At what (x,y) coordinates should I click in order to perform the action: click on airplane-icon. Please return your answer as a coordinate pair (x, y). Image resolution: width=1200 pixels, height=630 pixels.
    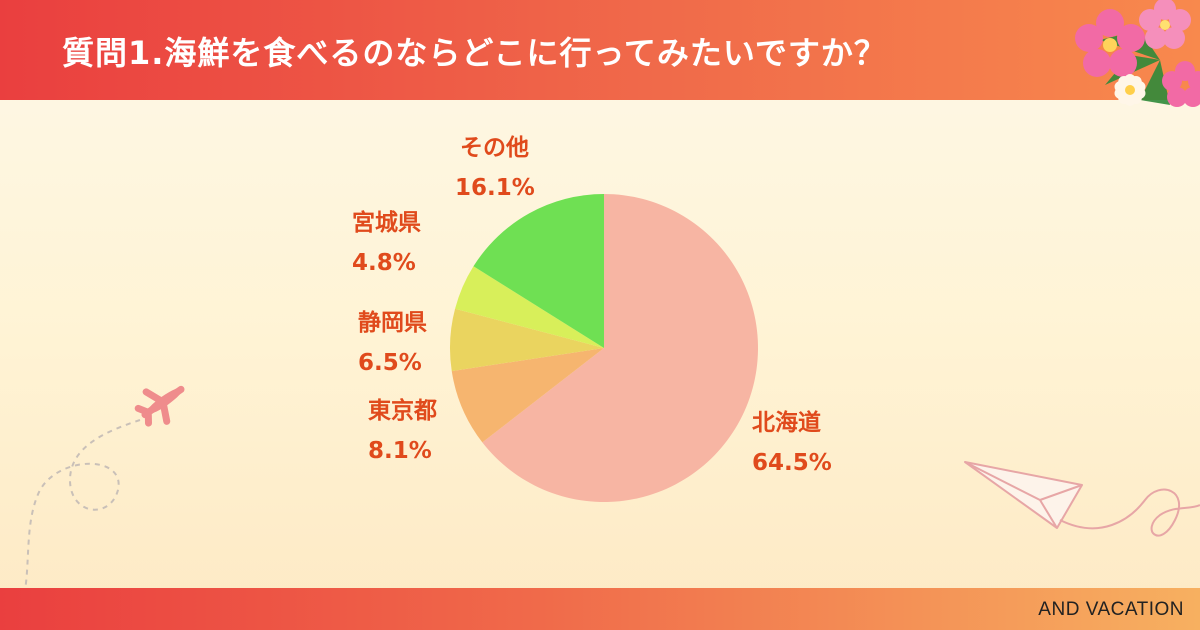
    Looking at the image, I should click on (159, 406).